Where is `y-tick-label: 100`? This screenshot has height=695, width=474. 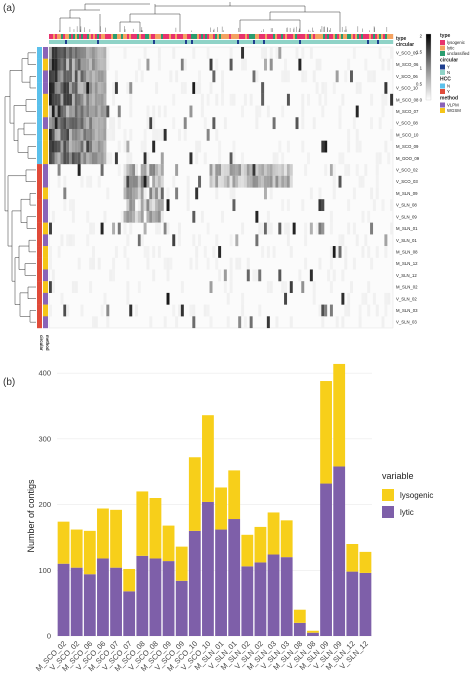
y-tick-label: 100 is located at coordinates (44, 570).